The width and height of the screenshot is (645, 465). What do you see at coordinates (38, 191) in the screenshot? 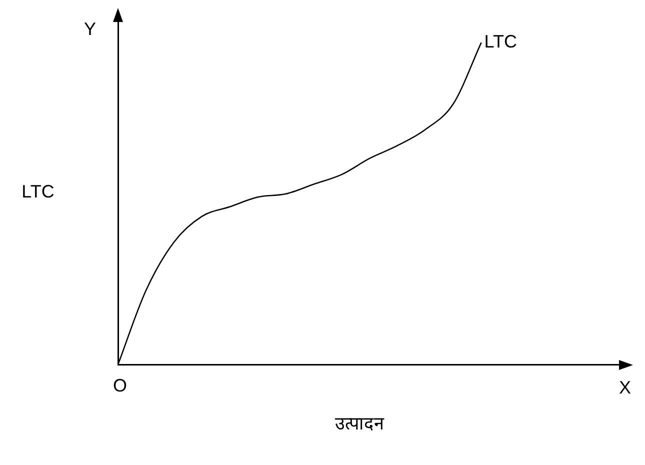
I see `y-axis-title: LTC` at bounding box center [38, 191].